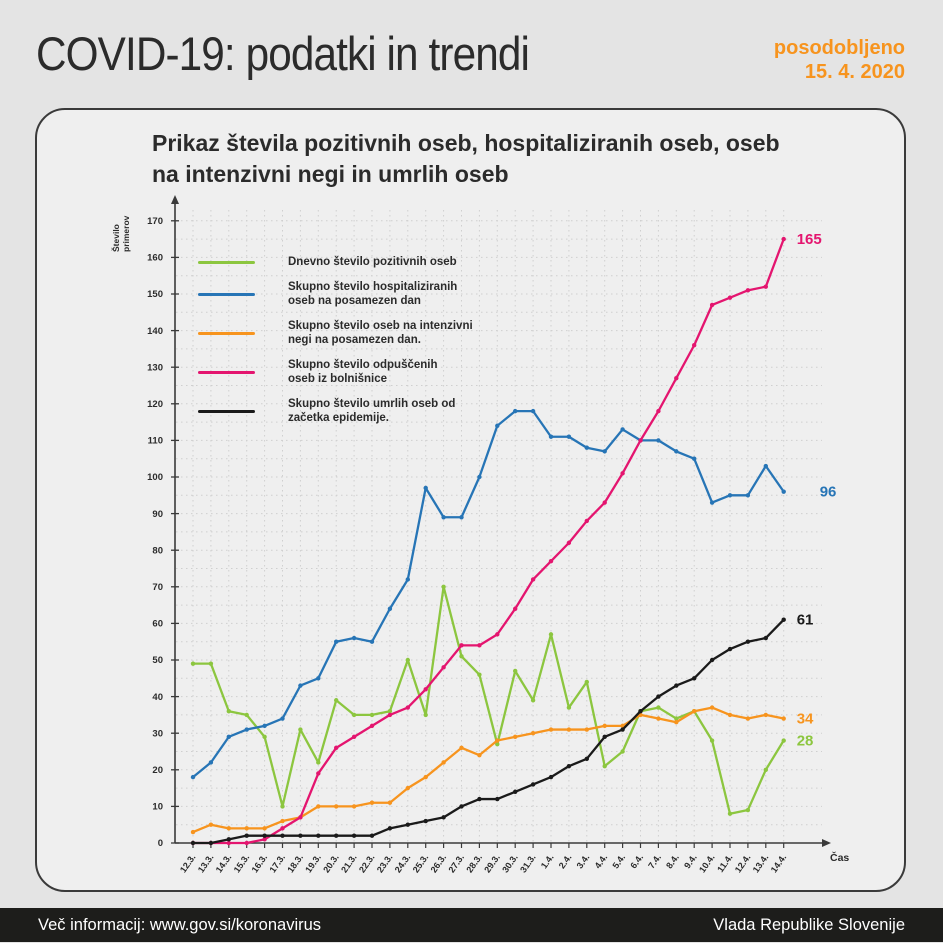  What do you see at coordinates (224, 863) in the screenshot?
I see `x-tick-label: 14.3.` at bounding box center [224, 863].